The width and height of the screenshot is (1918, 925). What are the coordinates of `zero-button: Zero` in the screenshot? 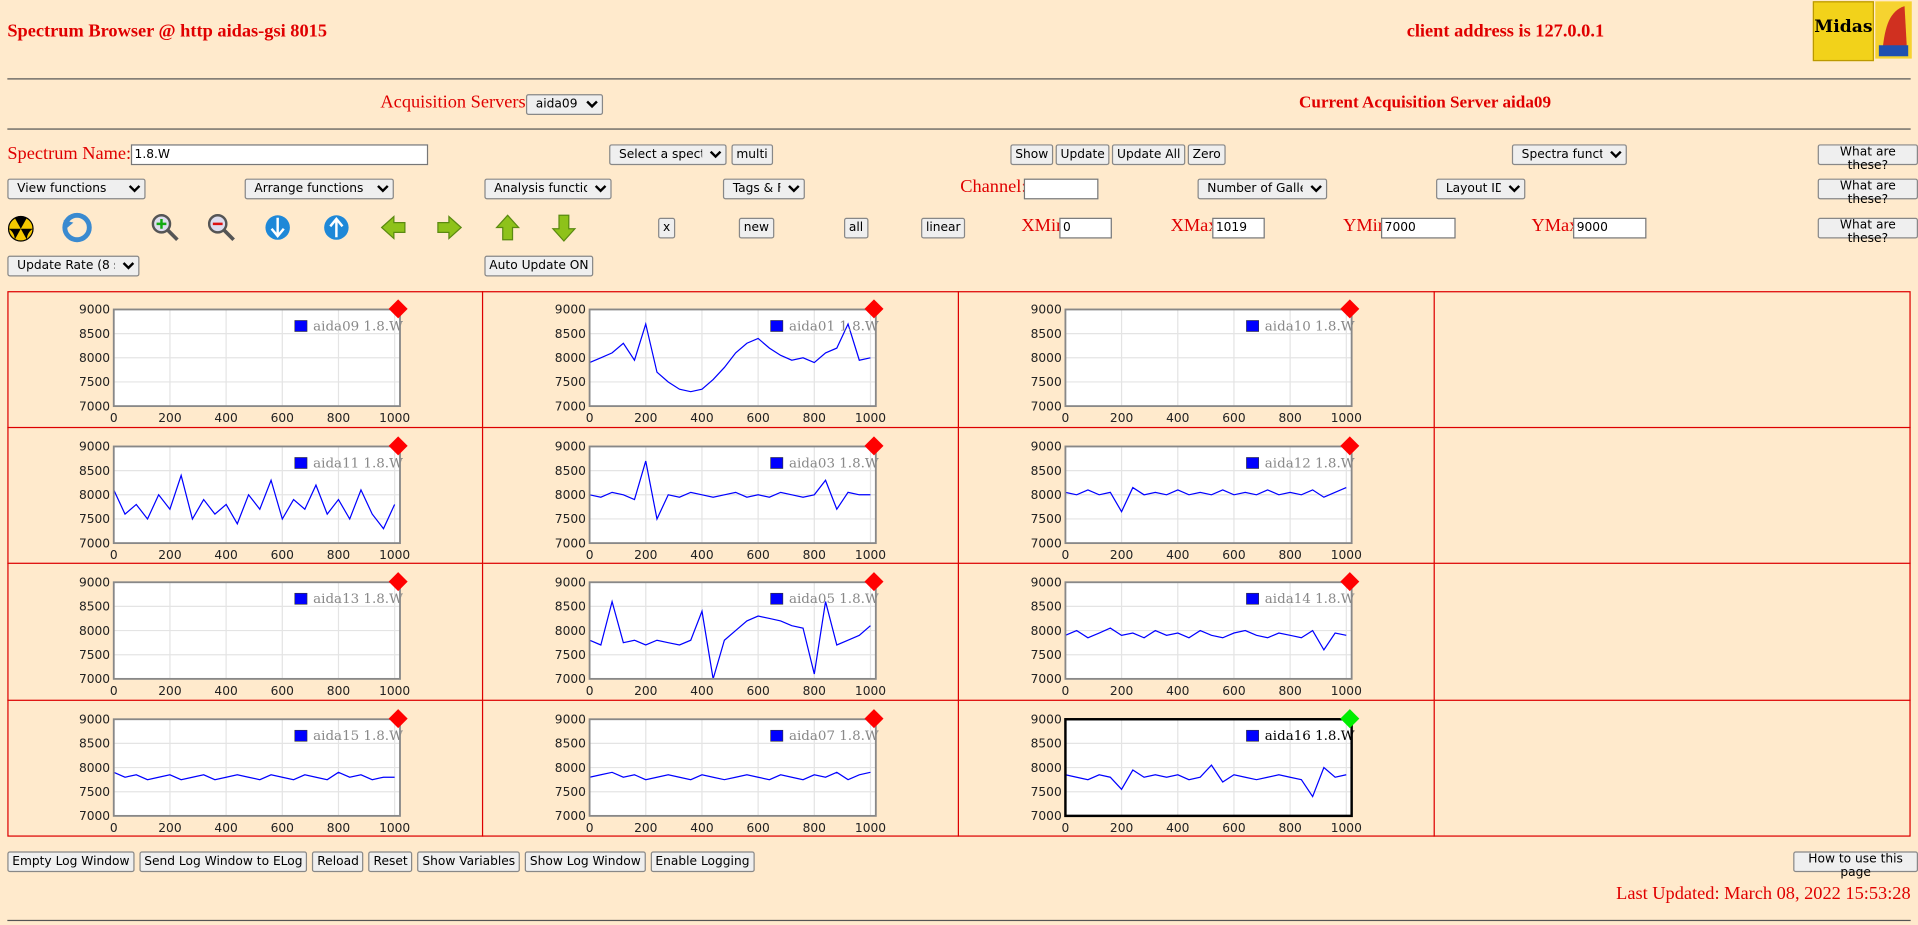 It's located at (1206, 155).